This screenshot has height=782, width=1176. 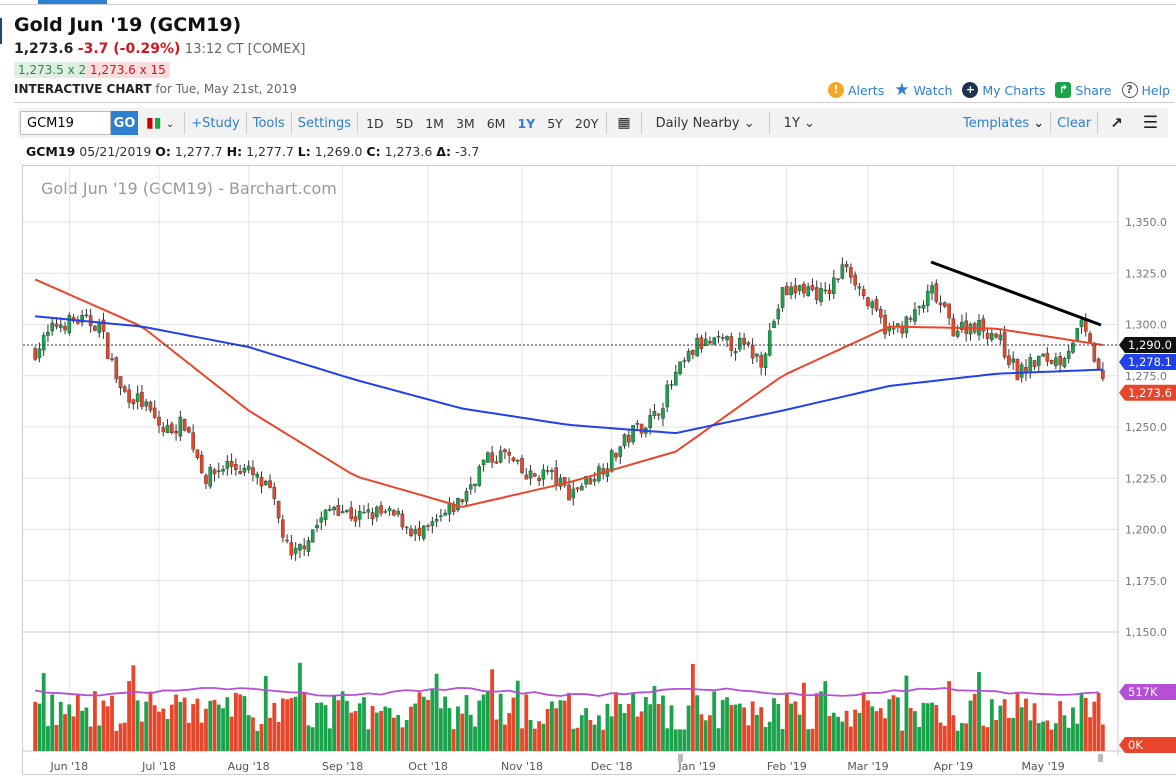 I want to click on chart-type-candle-icon: ▮▮ ⌄, so click(x=160, y=123).